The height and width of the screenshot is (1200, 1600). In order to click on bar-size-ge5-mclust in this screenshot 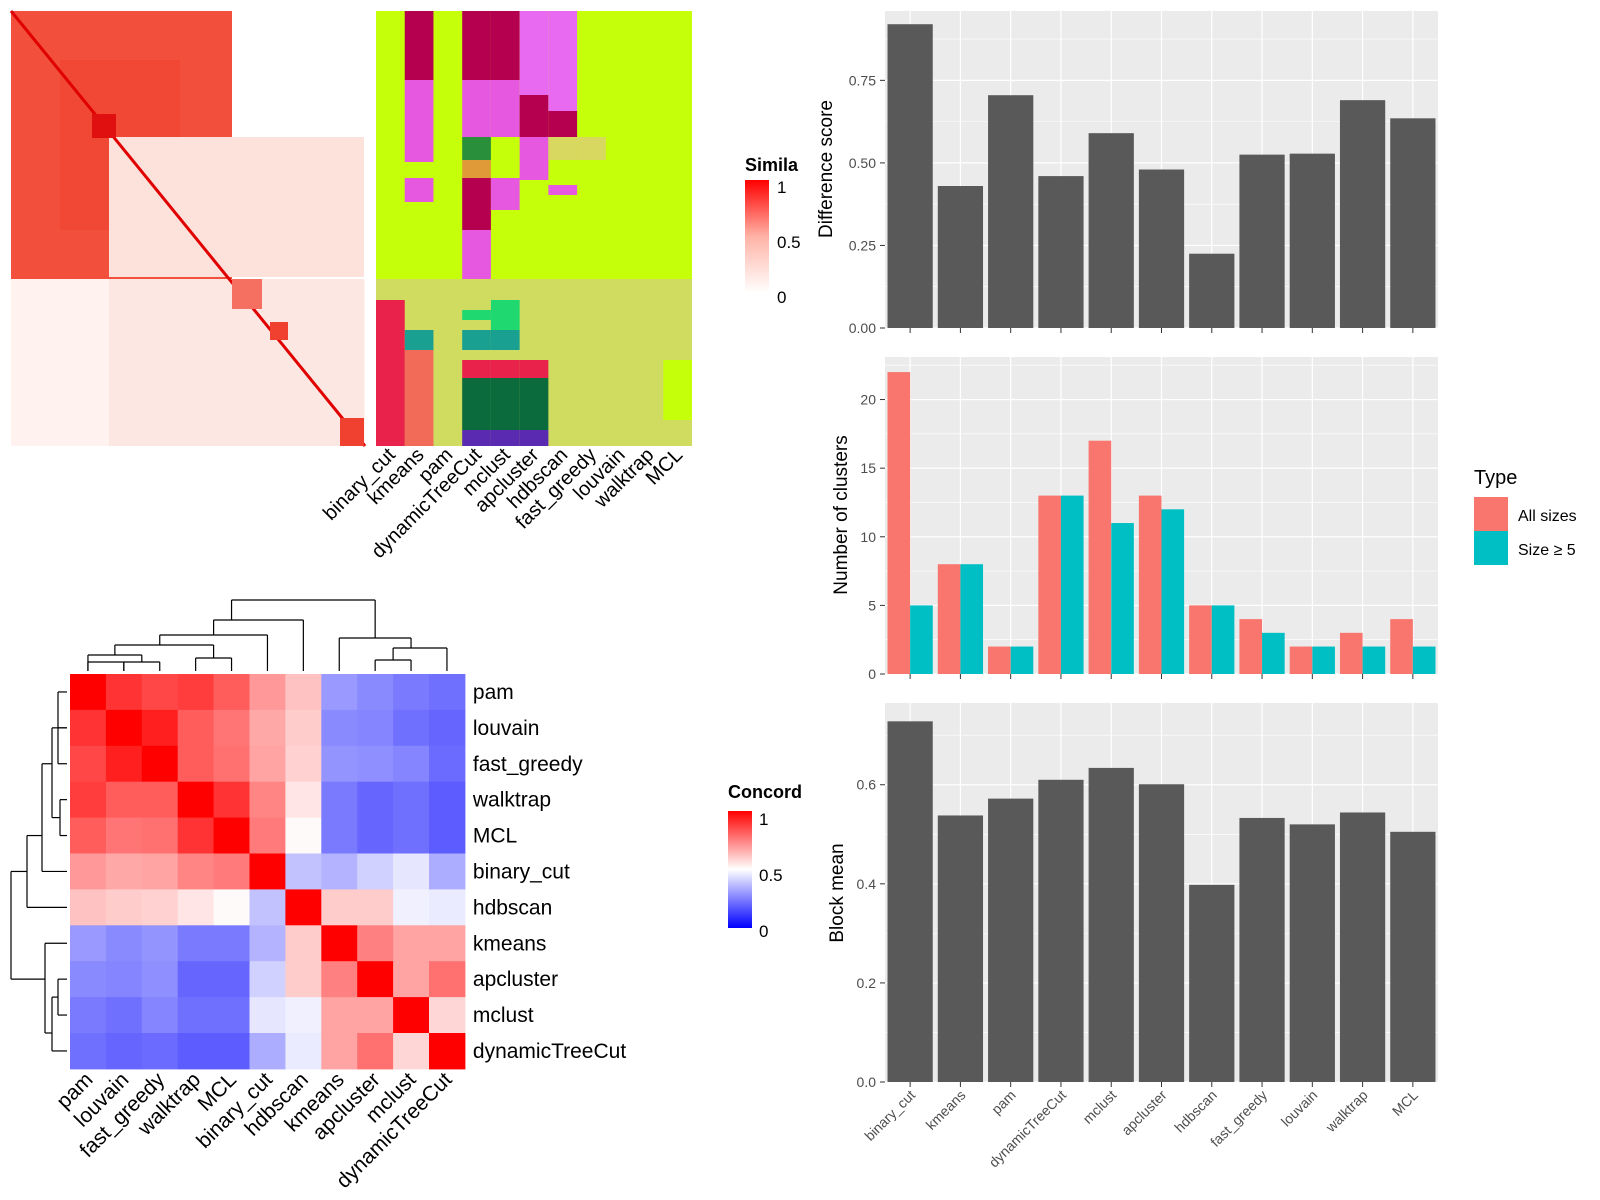, I will do `click(1122, 598)`.